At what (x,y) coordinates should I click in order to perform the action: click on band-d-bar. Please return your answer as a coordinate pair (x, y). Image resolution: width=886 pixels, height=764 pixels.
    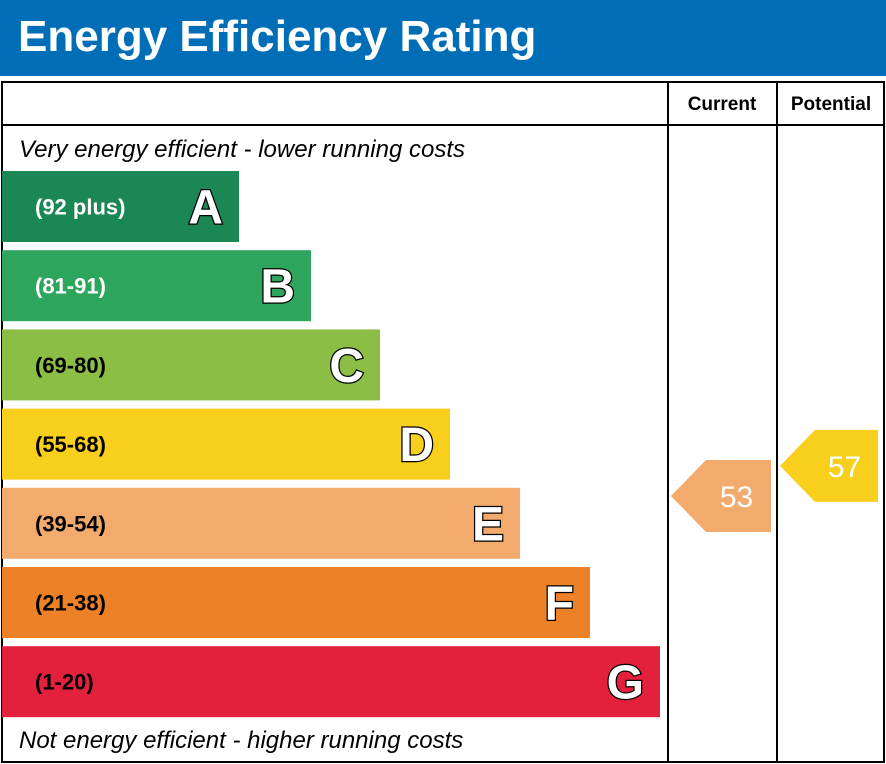
    Looking at the image, I should click on (226, 444).